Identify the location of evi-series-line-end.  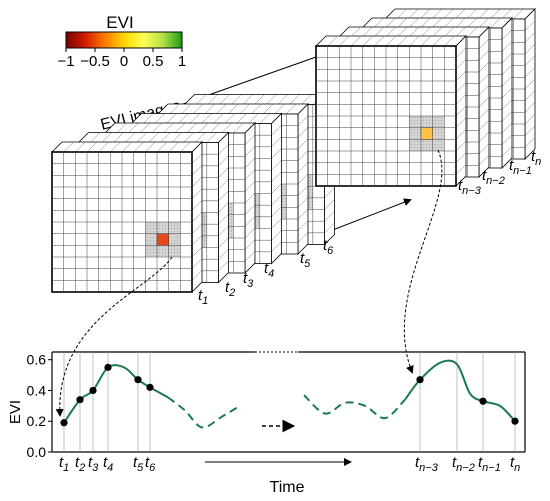
(460, 390).